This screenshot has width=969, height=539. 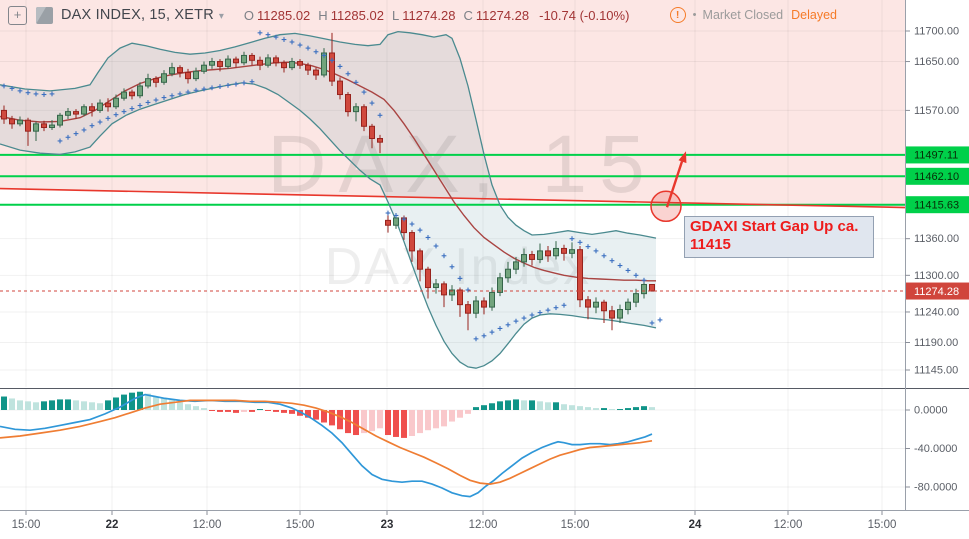 What do you see at coordinates (249, 15) in the screenshot?
I see `open-label: O` at bounding box center [249, 15].